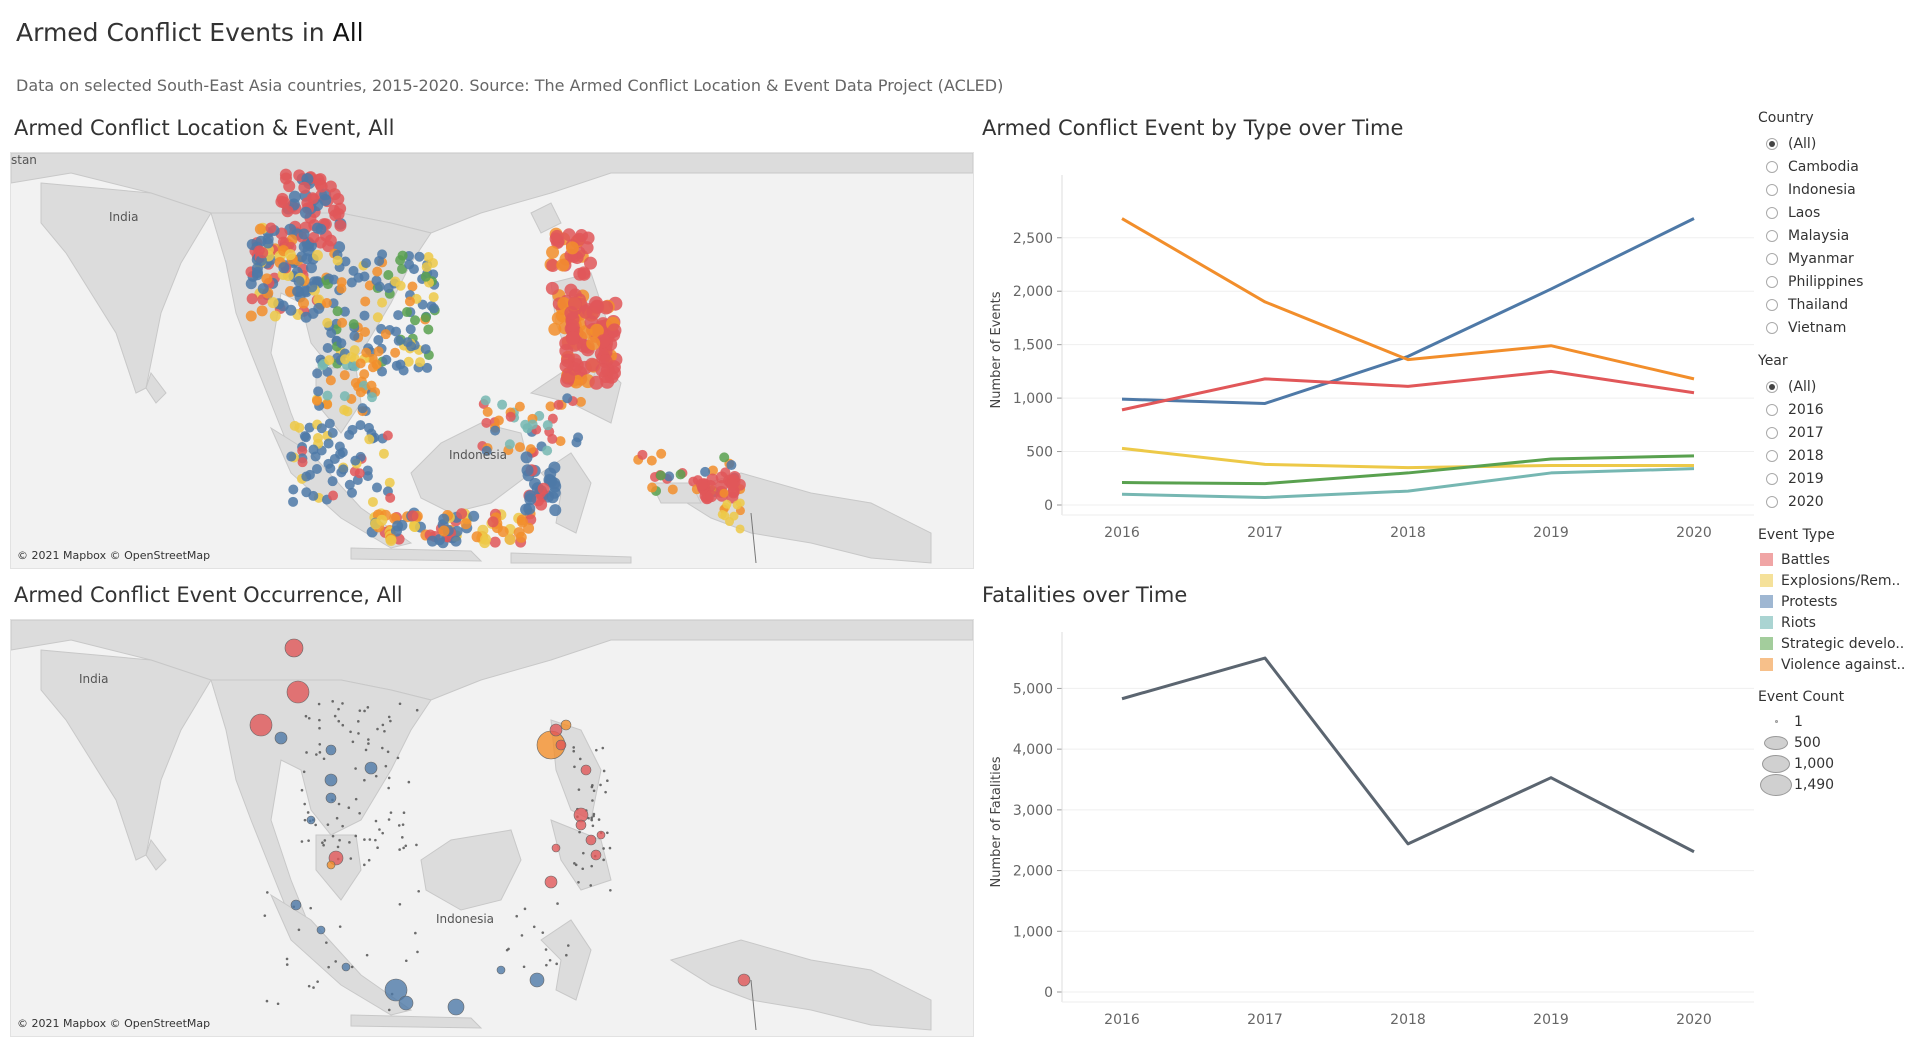 The height and width of the screenshot is (1041, 1910). Describe the element at coordinates (1833, 212) in the screenshot. I see `filter-option: Laos` at that location.